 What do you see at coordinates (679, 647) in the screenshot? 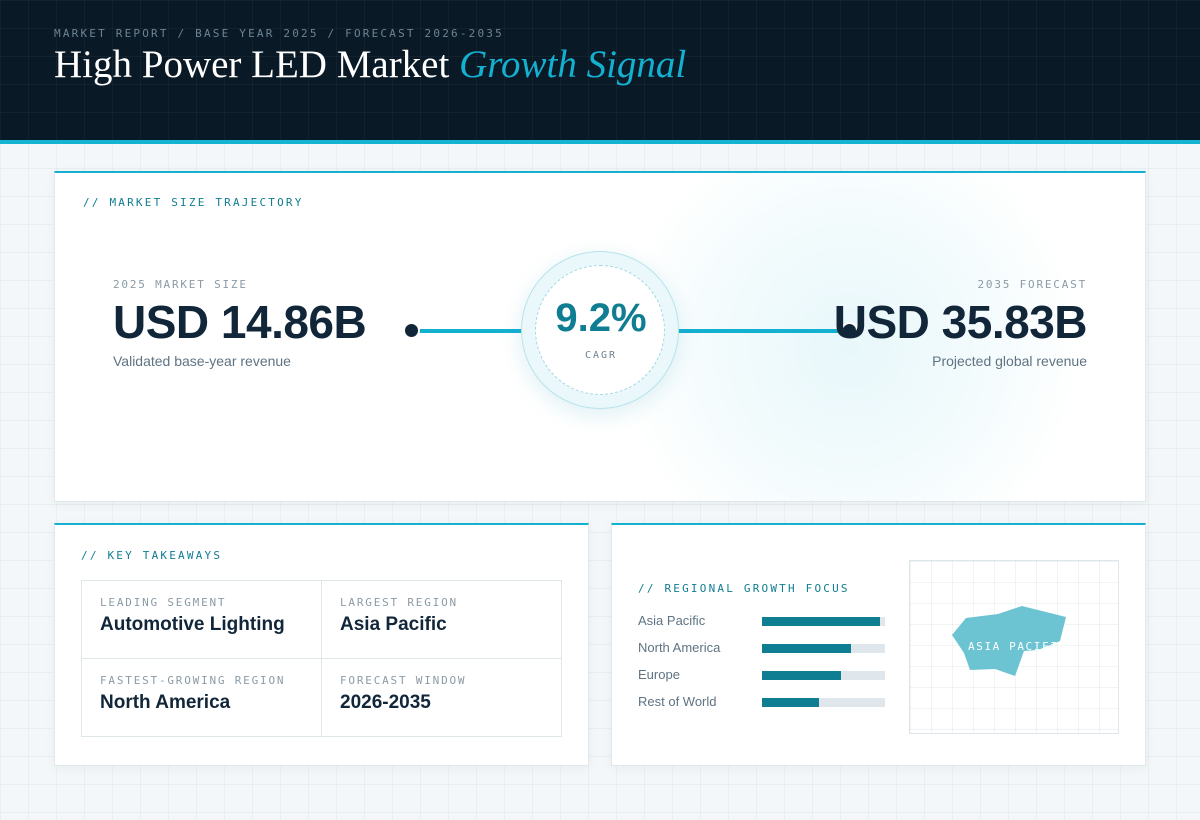
I see `region-name: North America` at bounding box center [679, 647].